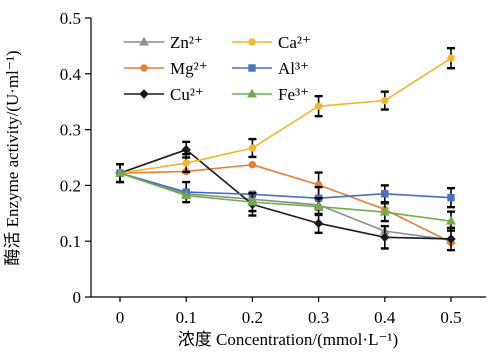 This screenshot has height=354, width=489. I want to click on x-tick-label: 0.2, so click(252, 317).